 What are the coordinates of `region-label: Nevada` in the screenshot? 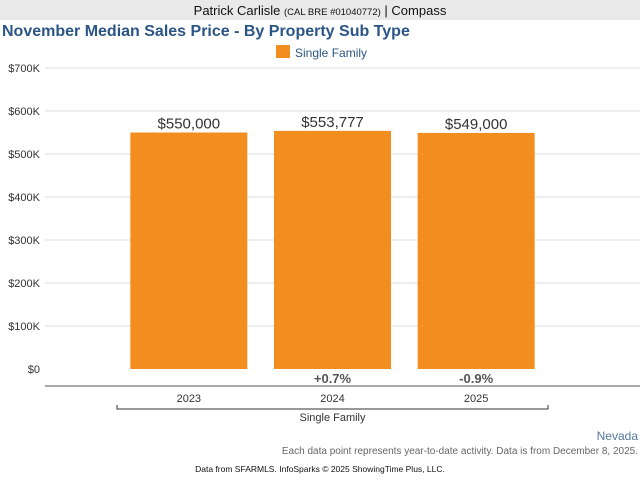 It's located at (617, 436).